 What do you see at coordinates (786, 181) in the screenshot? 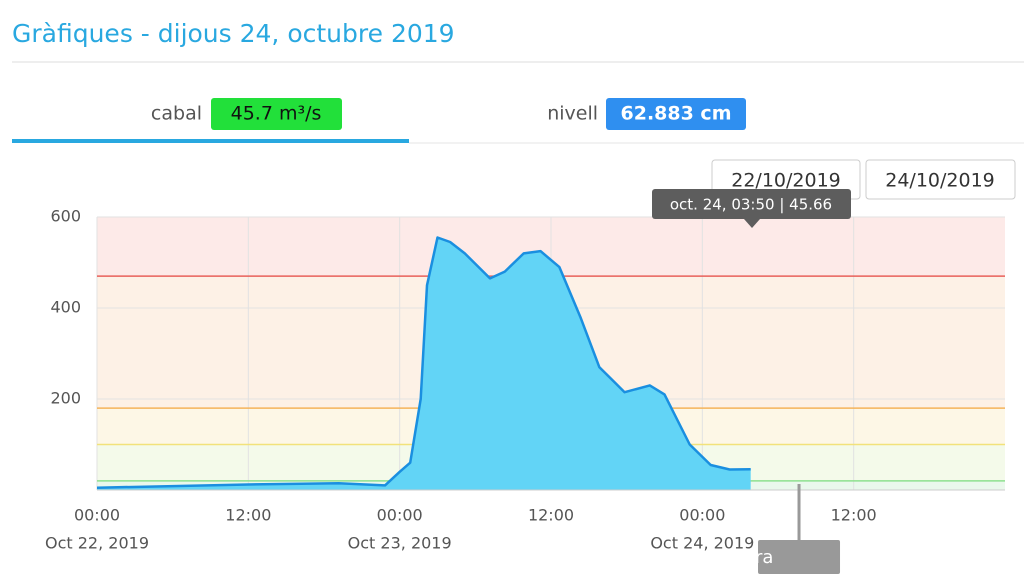
I see `date-from: 22/10/2019` at bounding box center [786, 181].